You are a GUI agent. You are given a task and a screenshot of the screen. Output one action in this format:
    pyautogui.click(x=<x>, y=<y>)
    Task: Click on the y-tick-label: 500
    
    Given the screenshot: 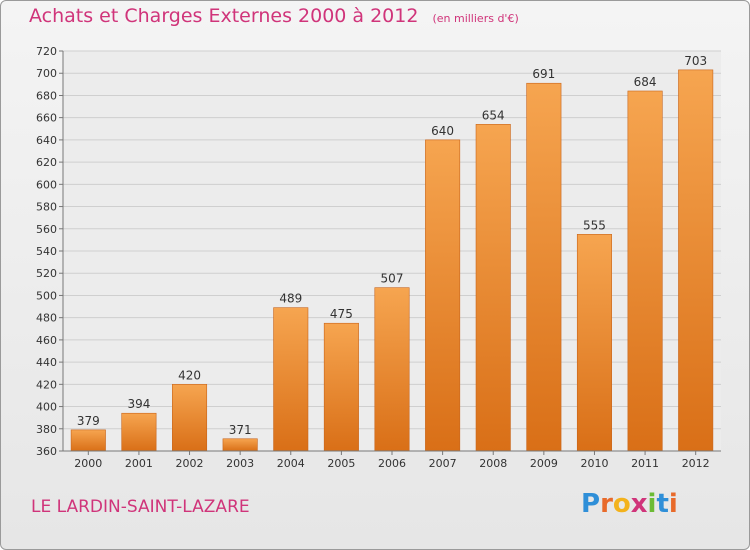 What is the action you would take?
    pyautogui.click(x=46, y=295)
    